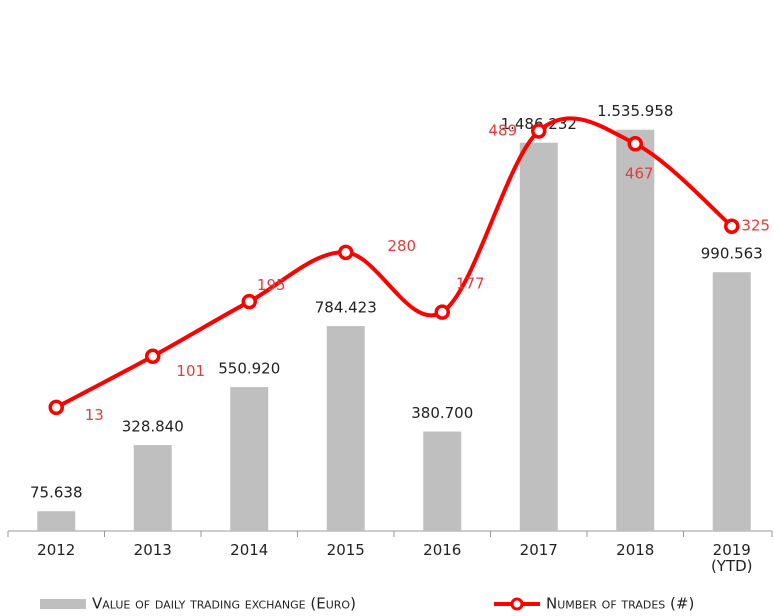 The image size is (774, 616). What do you see at coordinates (731, 558) in the screenshot?
I see `x-tick-label: 2019 (YTD)` at bounding box center [731, 558].